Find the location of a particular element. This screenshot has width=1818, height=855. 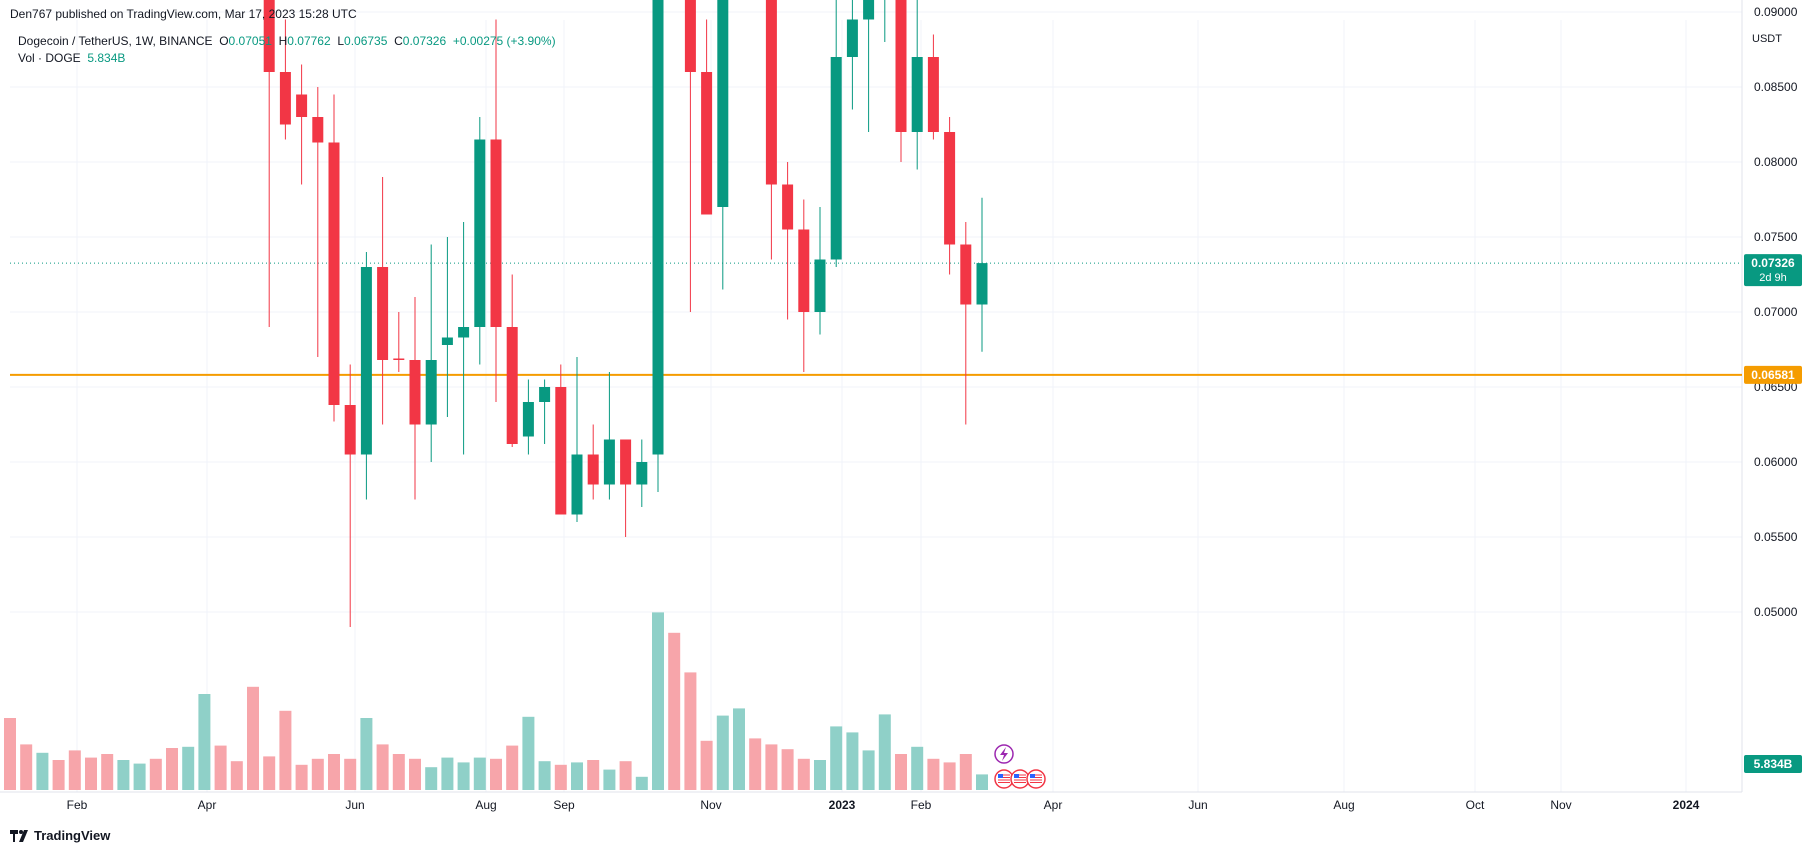

price-tick-label: 0.05000 is located at coordinates (1776, 612).